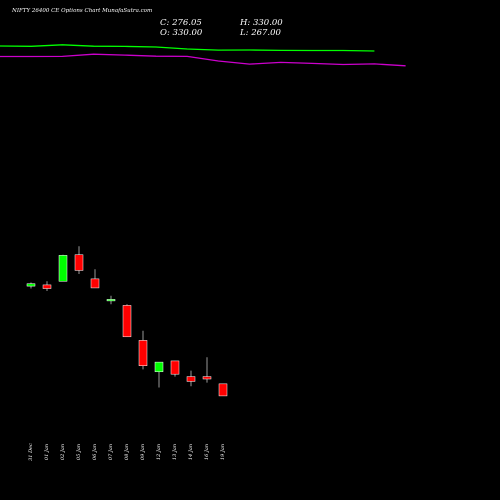 This screenshot has height=500, width=500. Describe the element at coordinates (191, 452) in the screenshot. I see `x-tick-label: 14 Jan` at that location.